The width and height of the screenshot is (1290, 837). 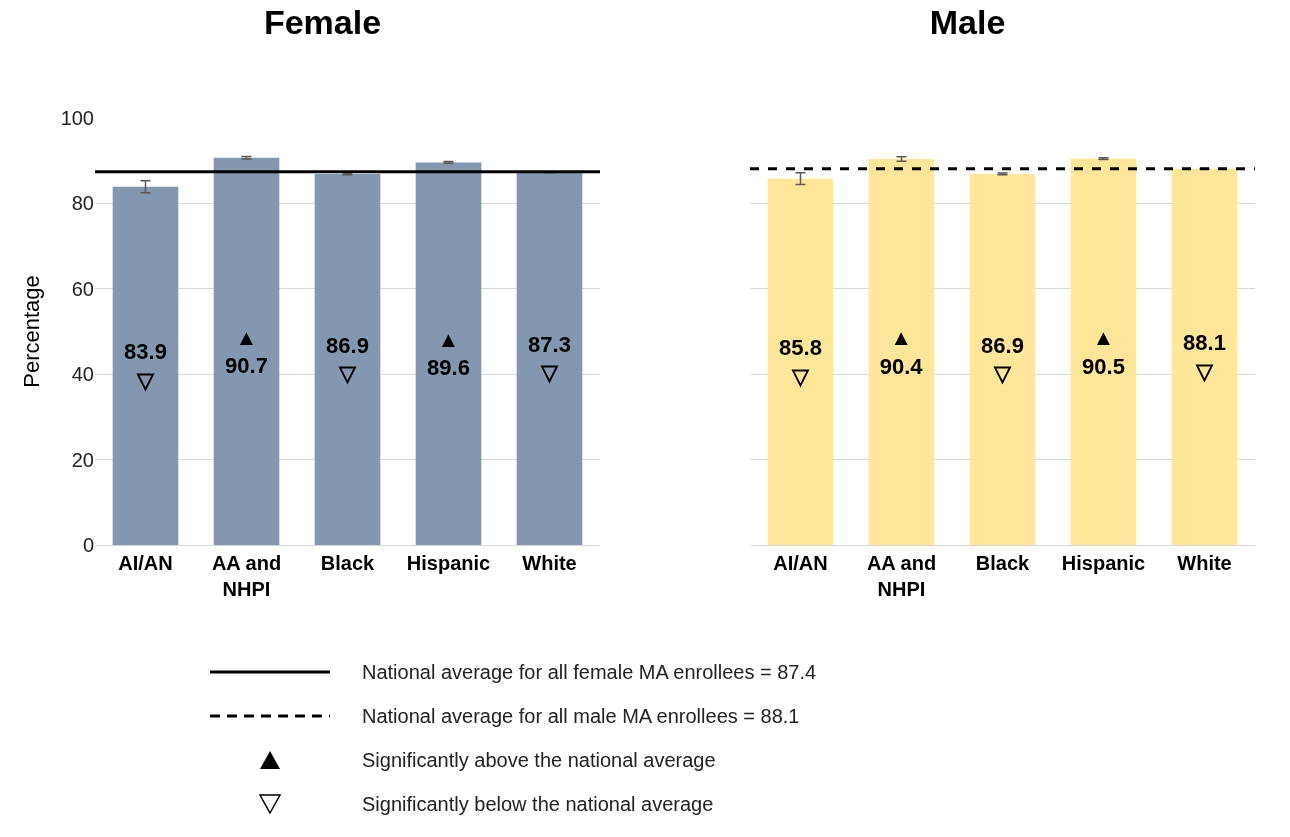 What do you see at coordinates (82, 374) in the screenshot?
I see `y-tick-label: 40` at bounding box center [82, 374].